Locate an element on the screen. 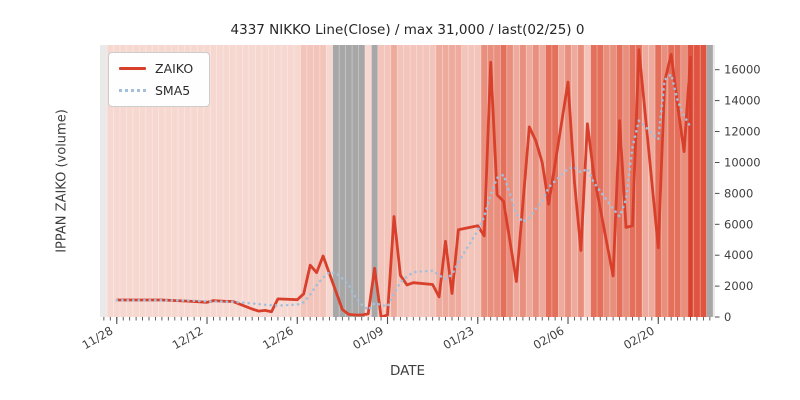 The image size is (800, 400). y-tick-label: 0 is located at coordinates (727, 317).